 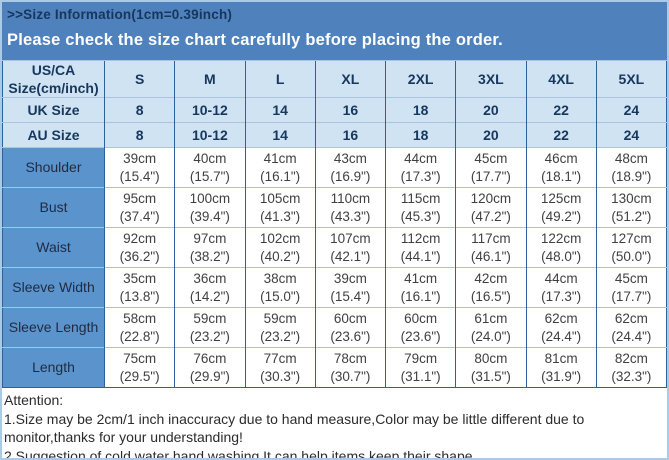 What do you see at coordinates (490, 376) in the screenshot?
I see `measurement-inch-value: (31.5")` at bounding box center [490, 376].